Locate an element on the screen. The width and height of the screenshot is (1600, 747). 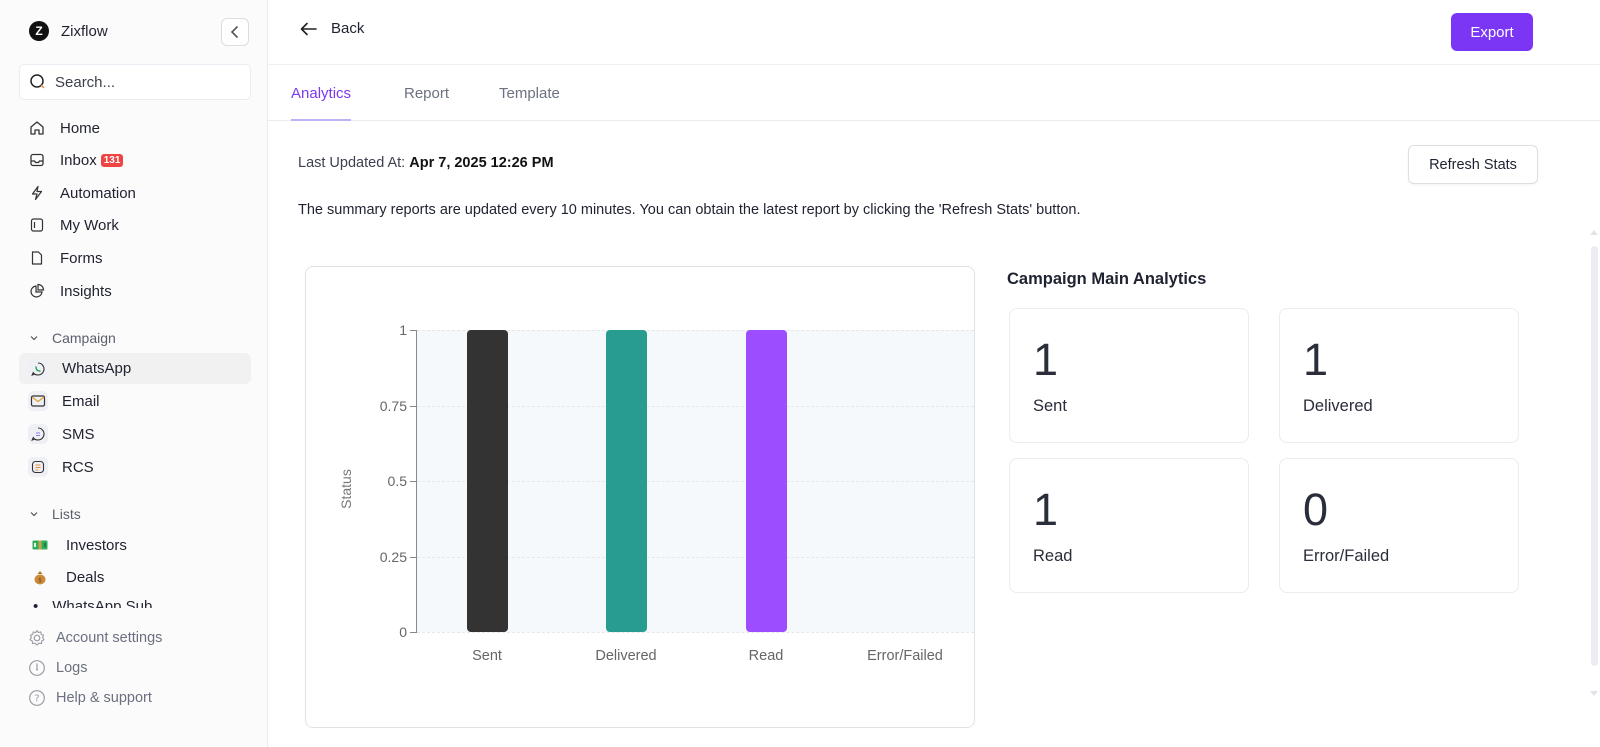
rcs-icon is located at coordinates (38, 467).